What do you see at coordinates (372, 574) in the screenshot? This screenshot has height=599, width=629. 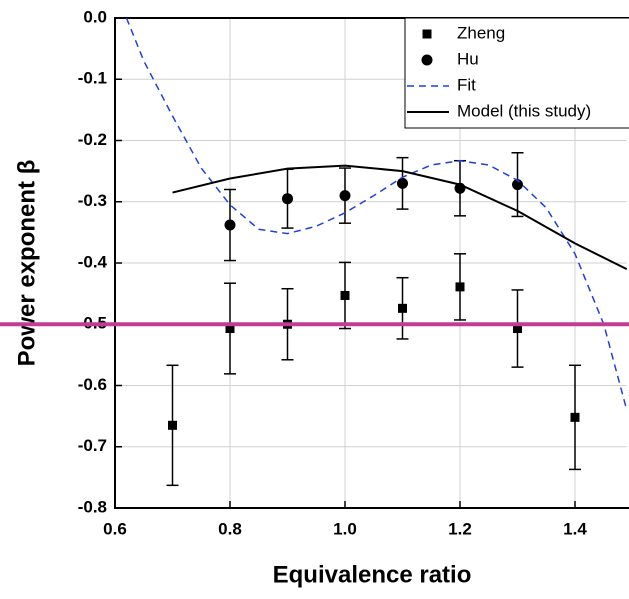 I see `x-axis-title: Equivalence ratio` at bounding box center [372, 574].